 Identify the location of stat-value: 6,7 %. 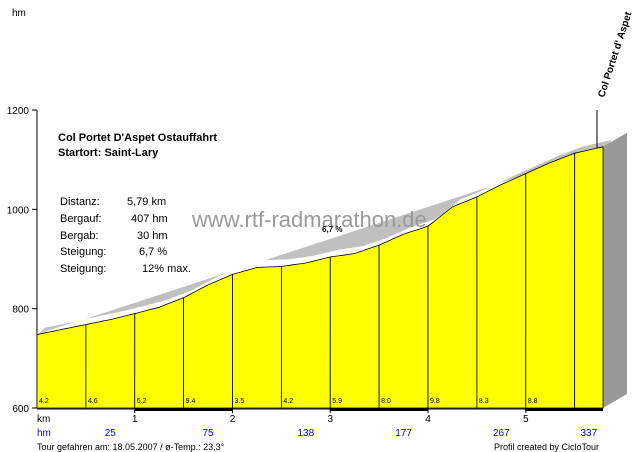
(153, 252).